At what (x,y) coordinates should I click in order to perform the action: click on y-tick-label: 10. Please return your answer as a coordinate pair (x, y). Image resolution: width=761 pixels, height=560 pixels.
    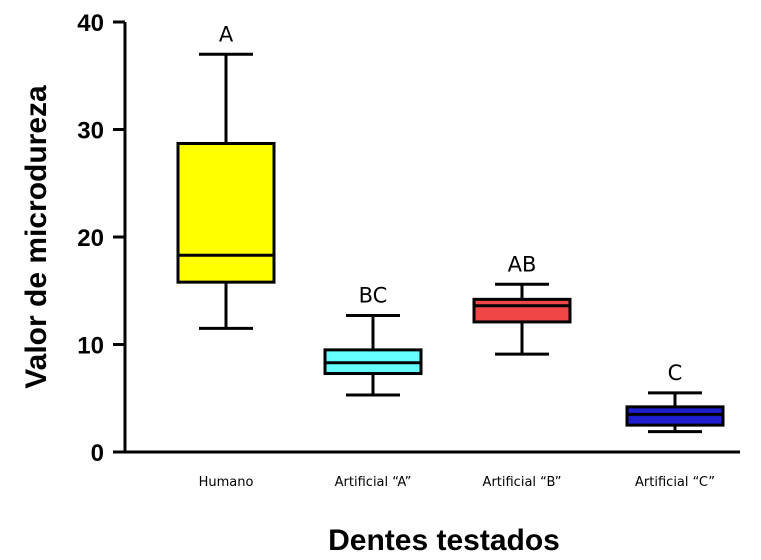
    Looking at the image, I should click on (90, 346).